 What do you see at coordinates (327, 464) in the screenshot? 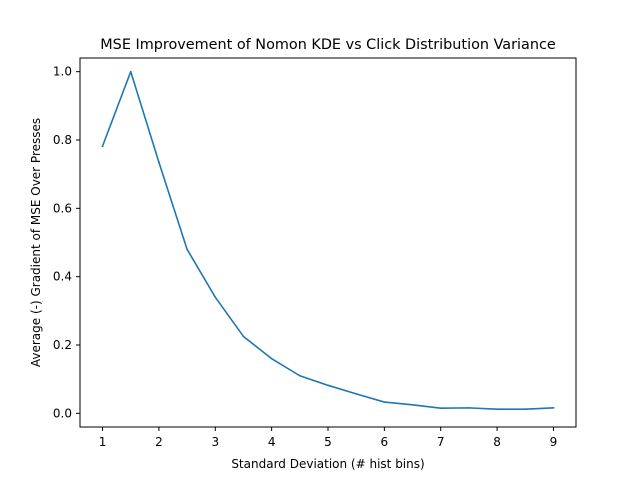
I see `x-axis-label: Standard Deviation (# hist bins)` at bounding box center [327, 464].